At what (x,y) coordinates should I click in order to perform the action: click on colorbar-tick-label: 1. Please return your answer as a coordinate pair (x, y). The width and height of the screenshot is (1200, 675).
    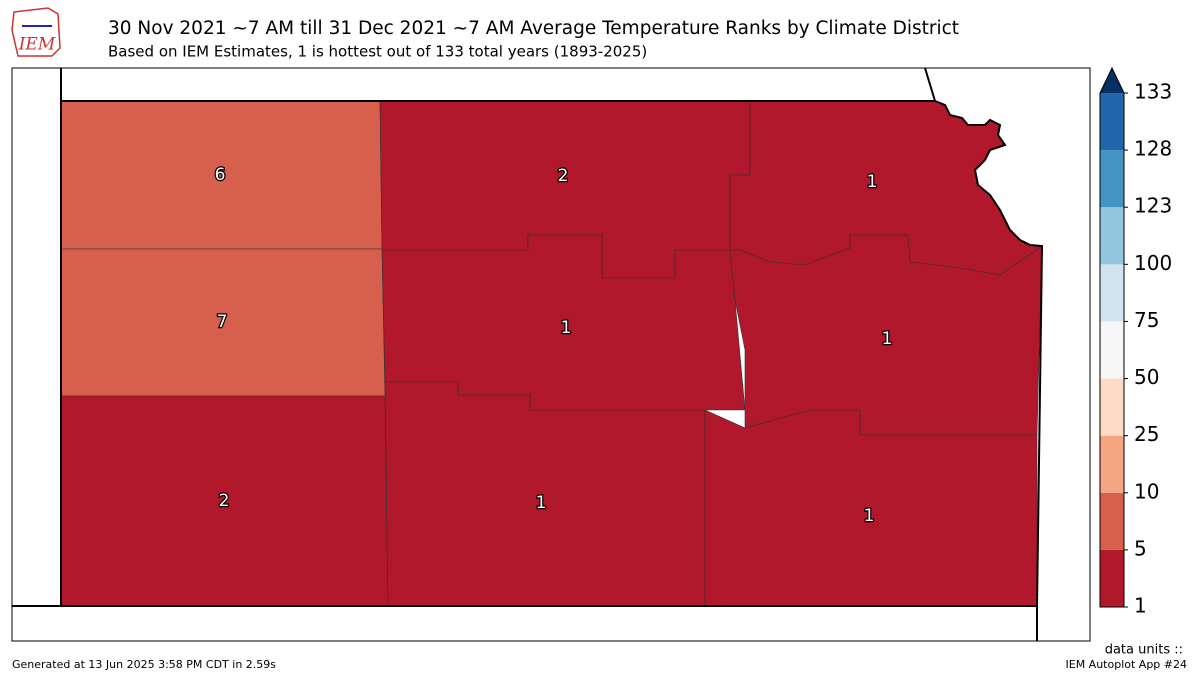
    Looking at the image, I should click on (1140, 606).